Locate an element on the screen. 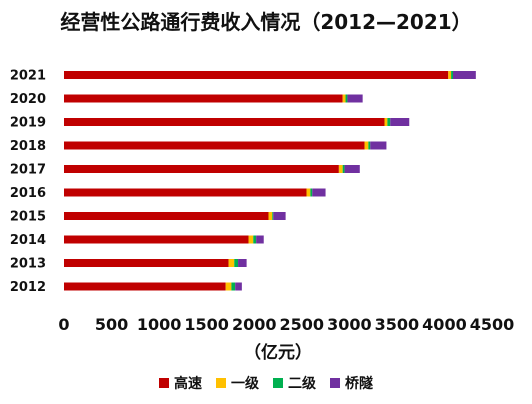 The image size is (532, 404). y-tick-label: 2021 is located at coordinates (28, 76).